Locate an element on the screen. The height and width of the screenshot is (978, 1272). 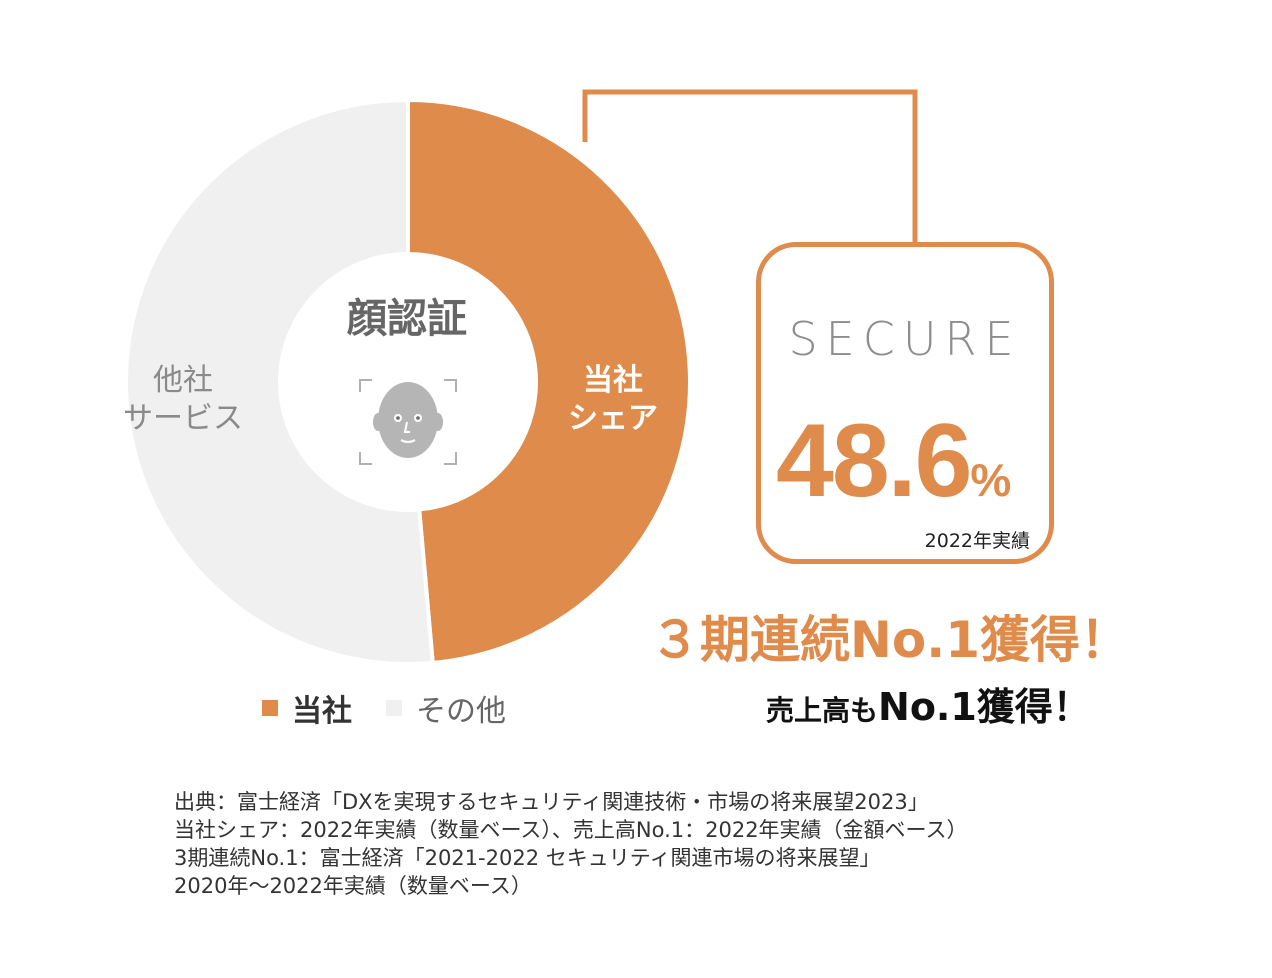
legend-swatch-ours is located at coordinates (270, 708).